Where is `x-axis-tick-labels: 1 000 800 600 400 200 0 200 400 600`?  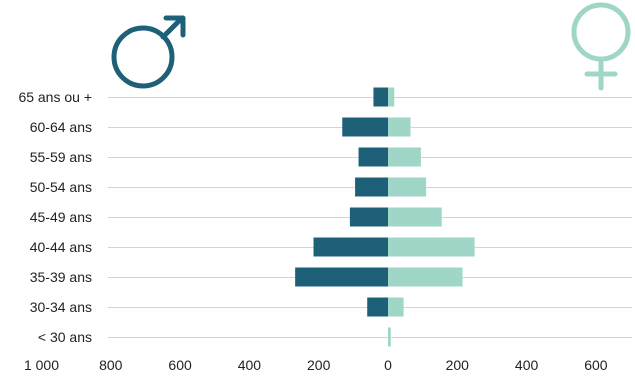 x-axis-tick-labels: 1 000 800 600 400 200 0 200 400 600 is located at coordinates (316, 365).